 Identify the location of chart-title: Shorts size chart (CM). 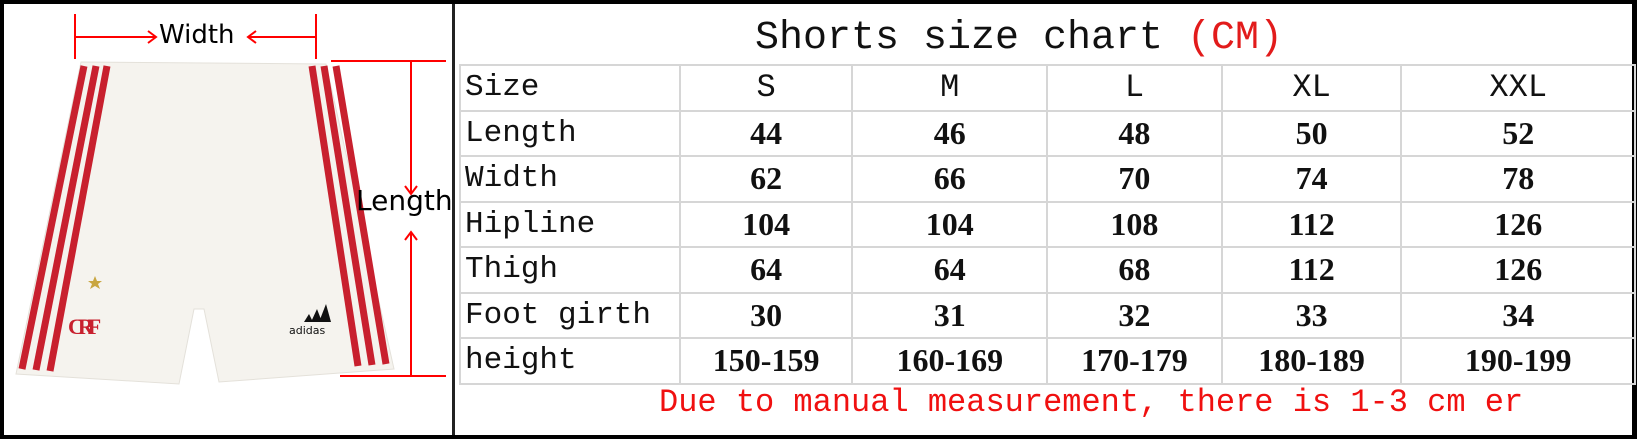
(1019, 38).